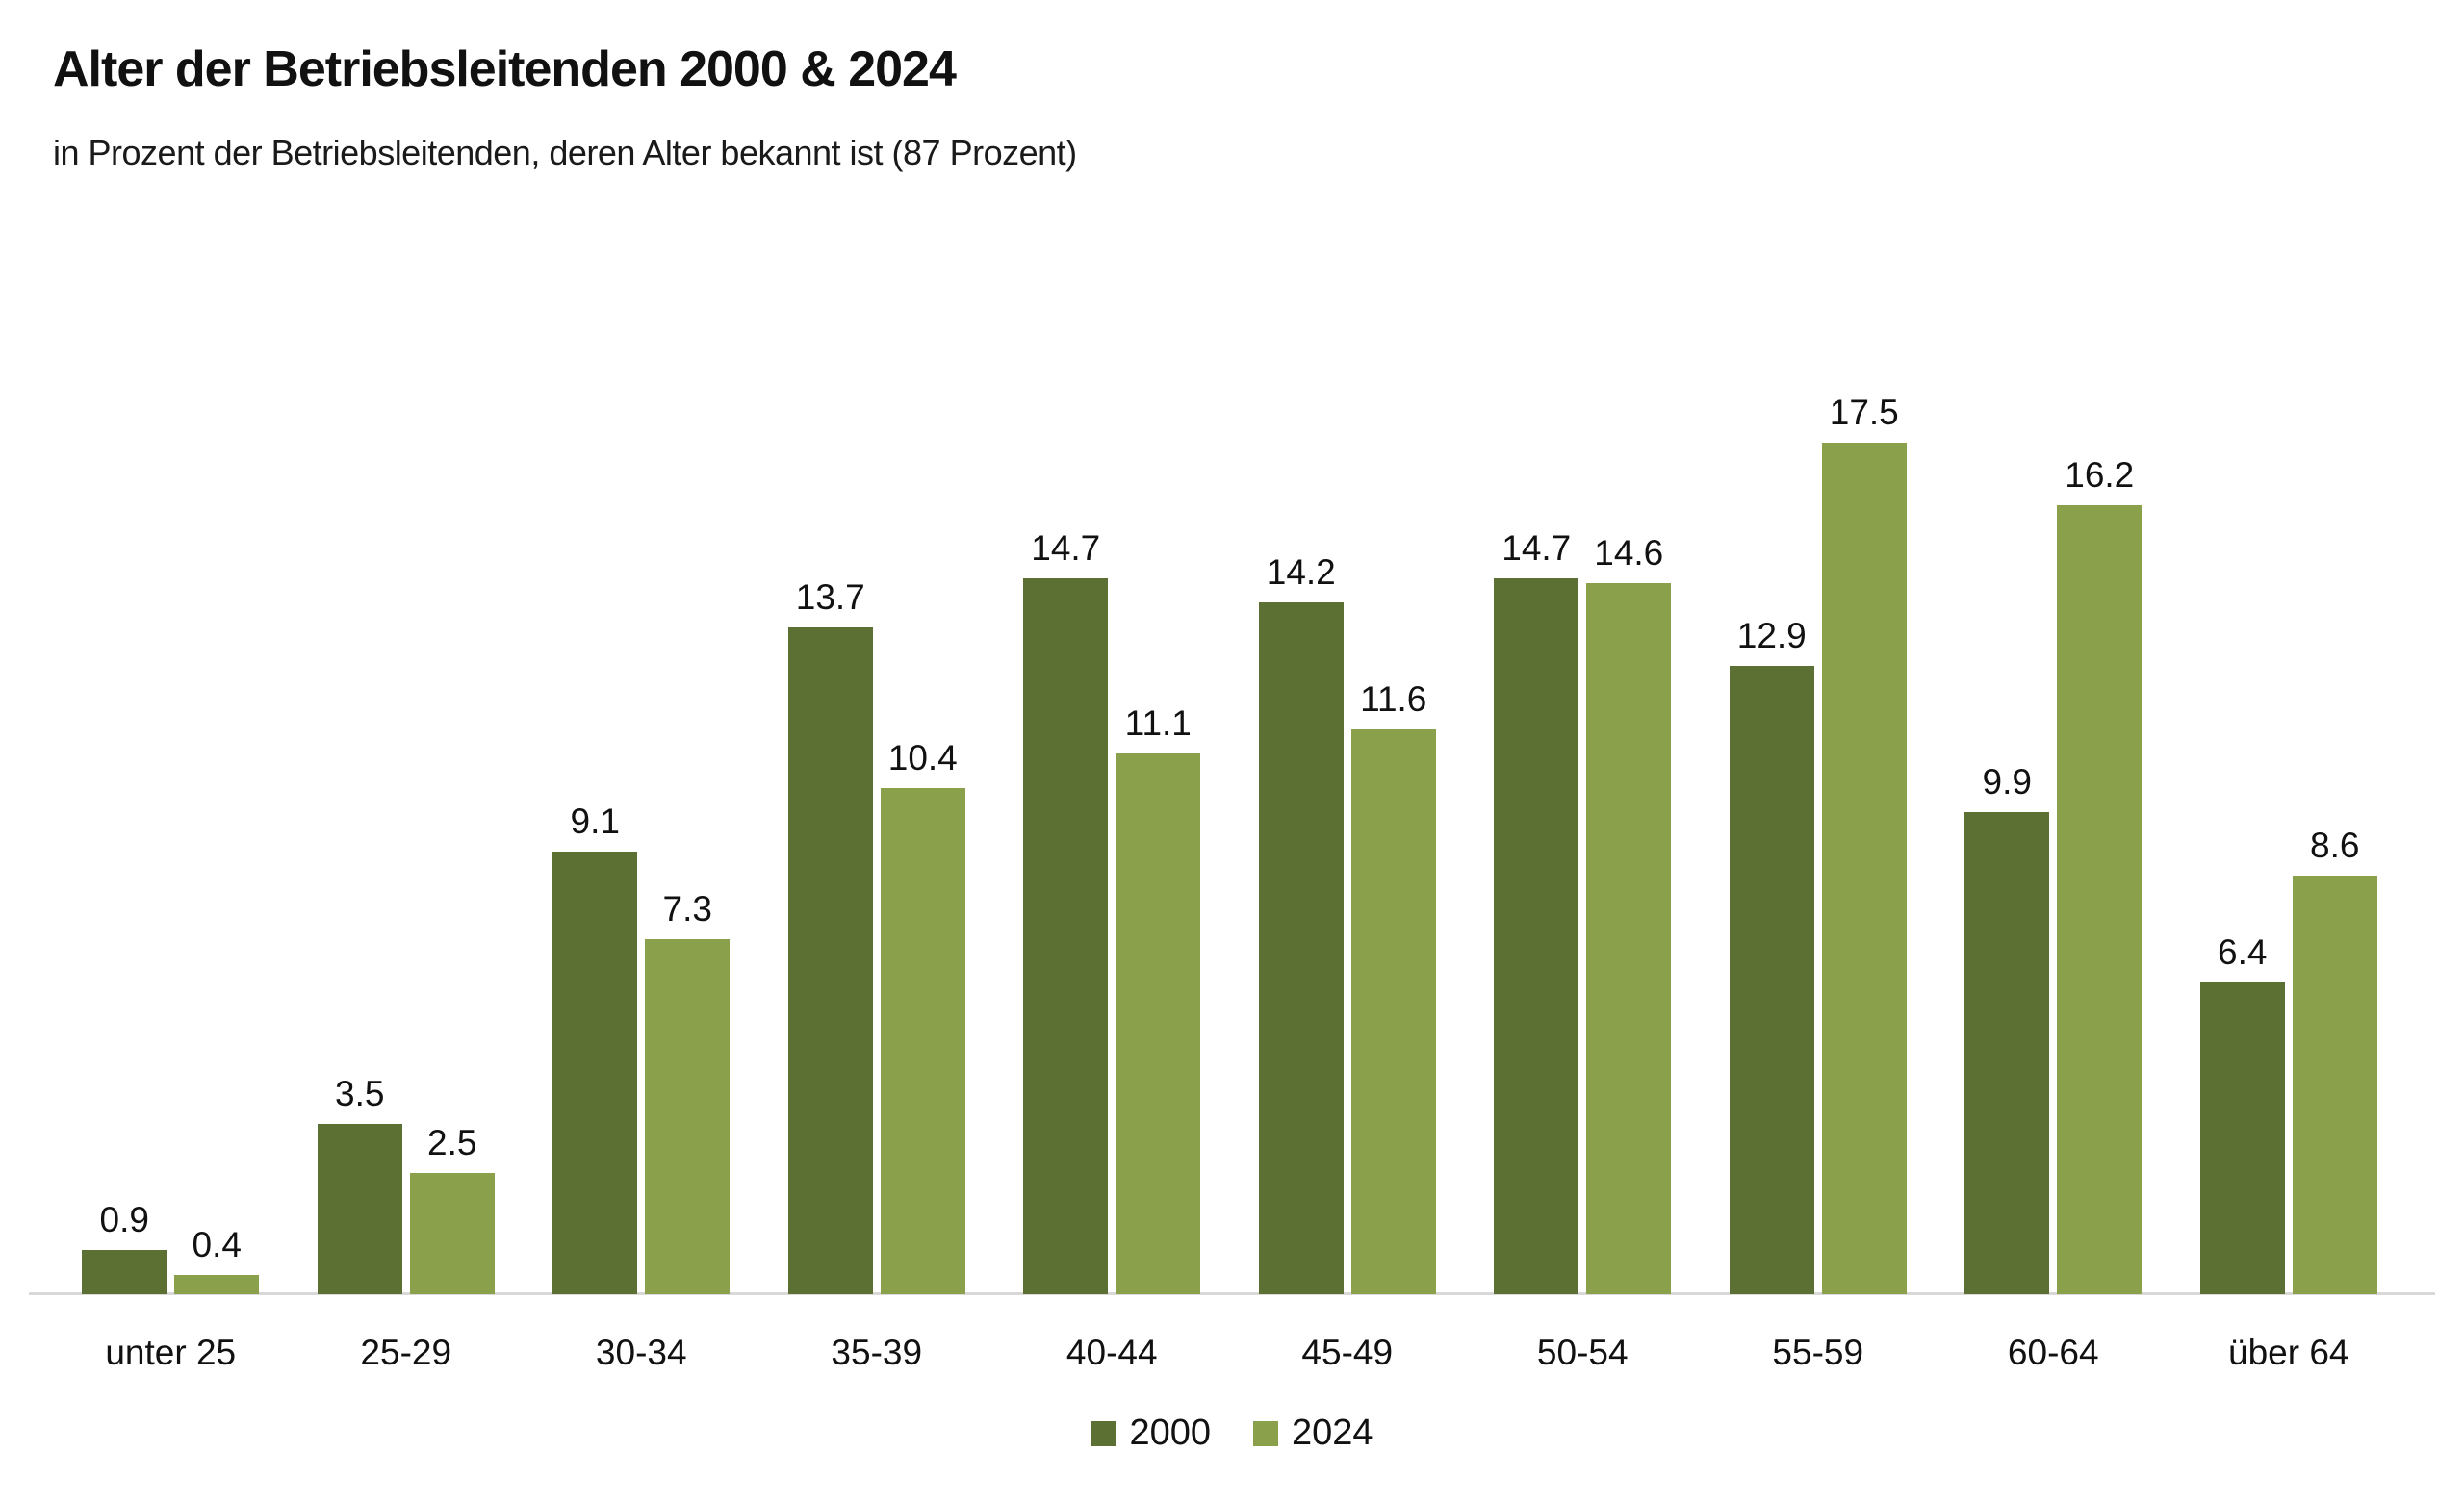 This screenshot has width=2464, height=1504. Describe the element at coordinates (2288, 1060) in the screenshot. I see `bar-pair: 6.4 8.6` at that location.